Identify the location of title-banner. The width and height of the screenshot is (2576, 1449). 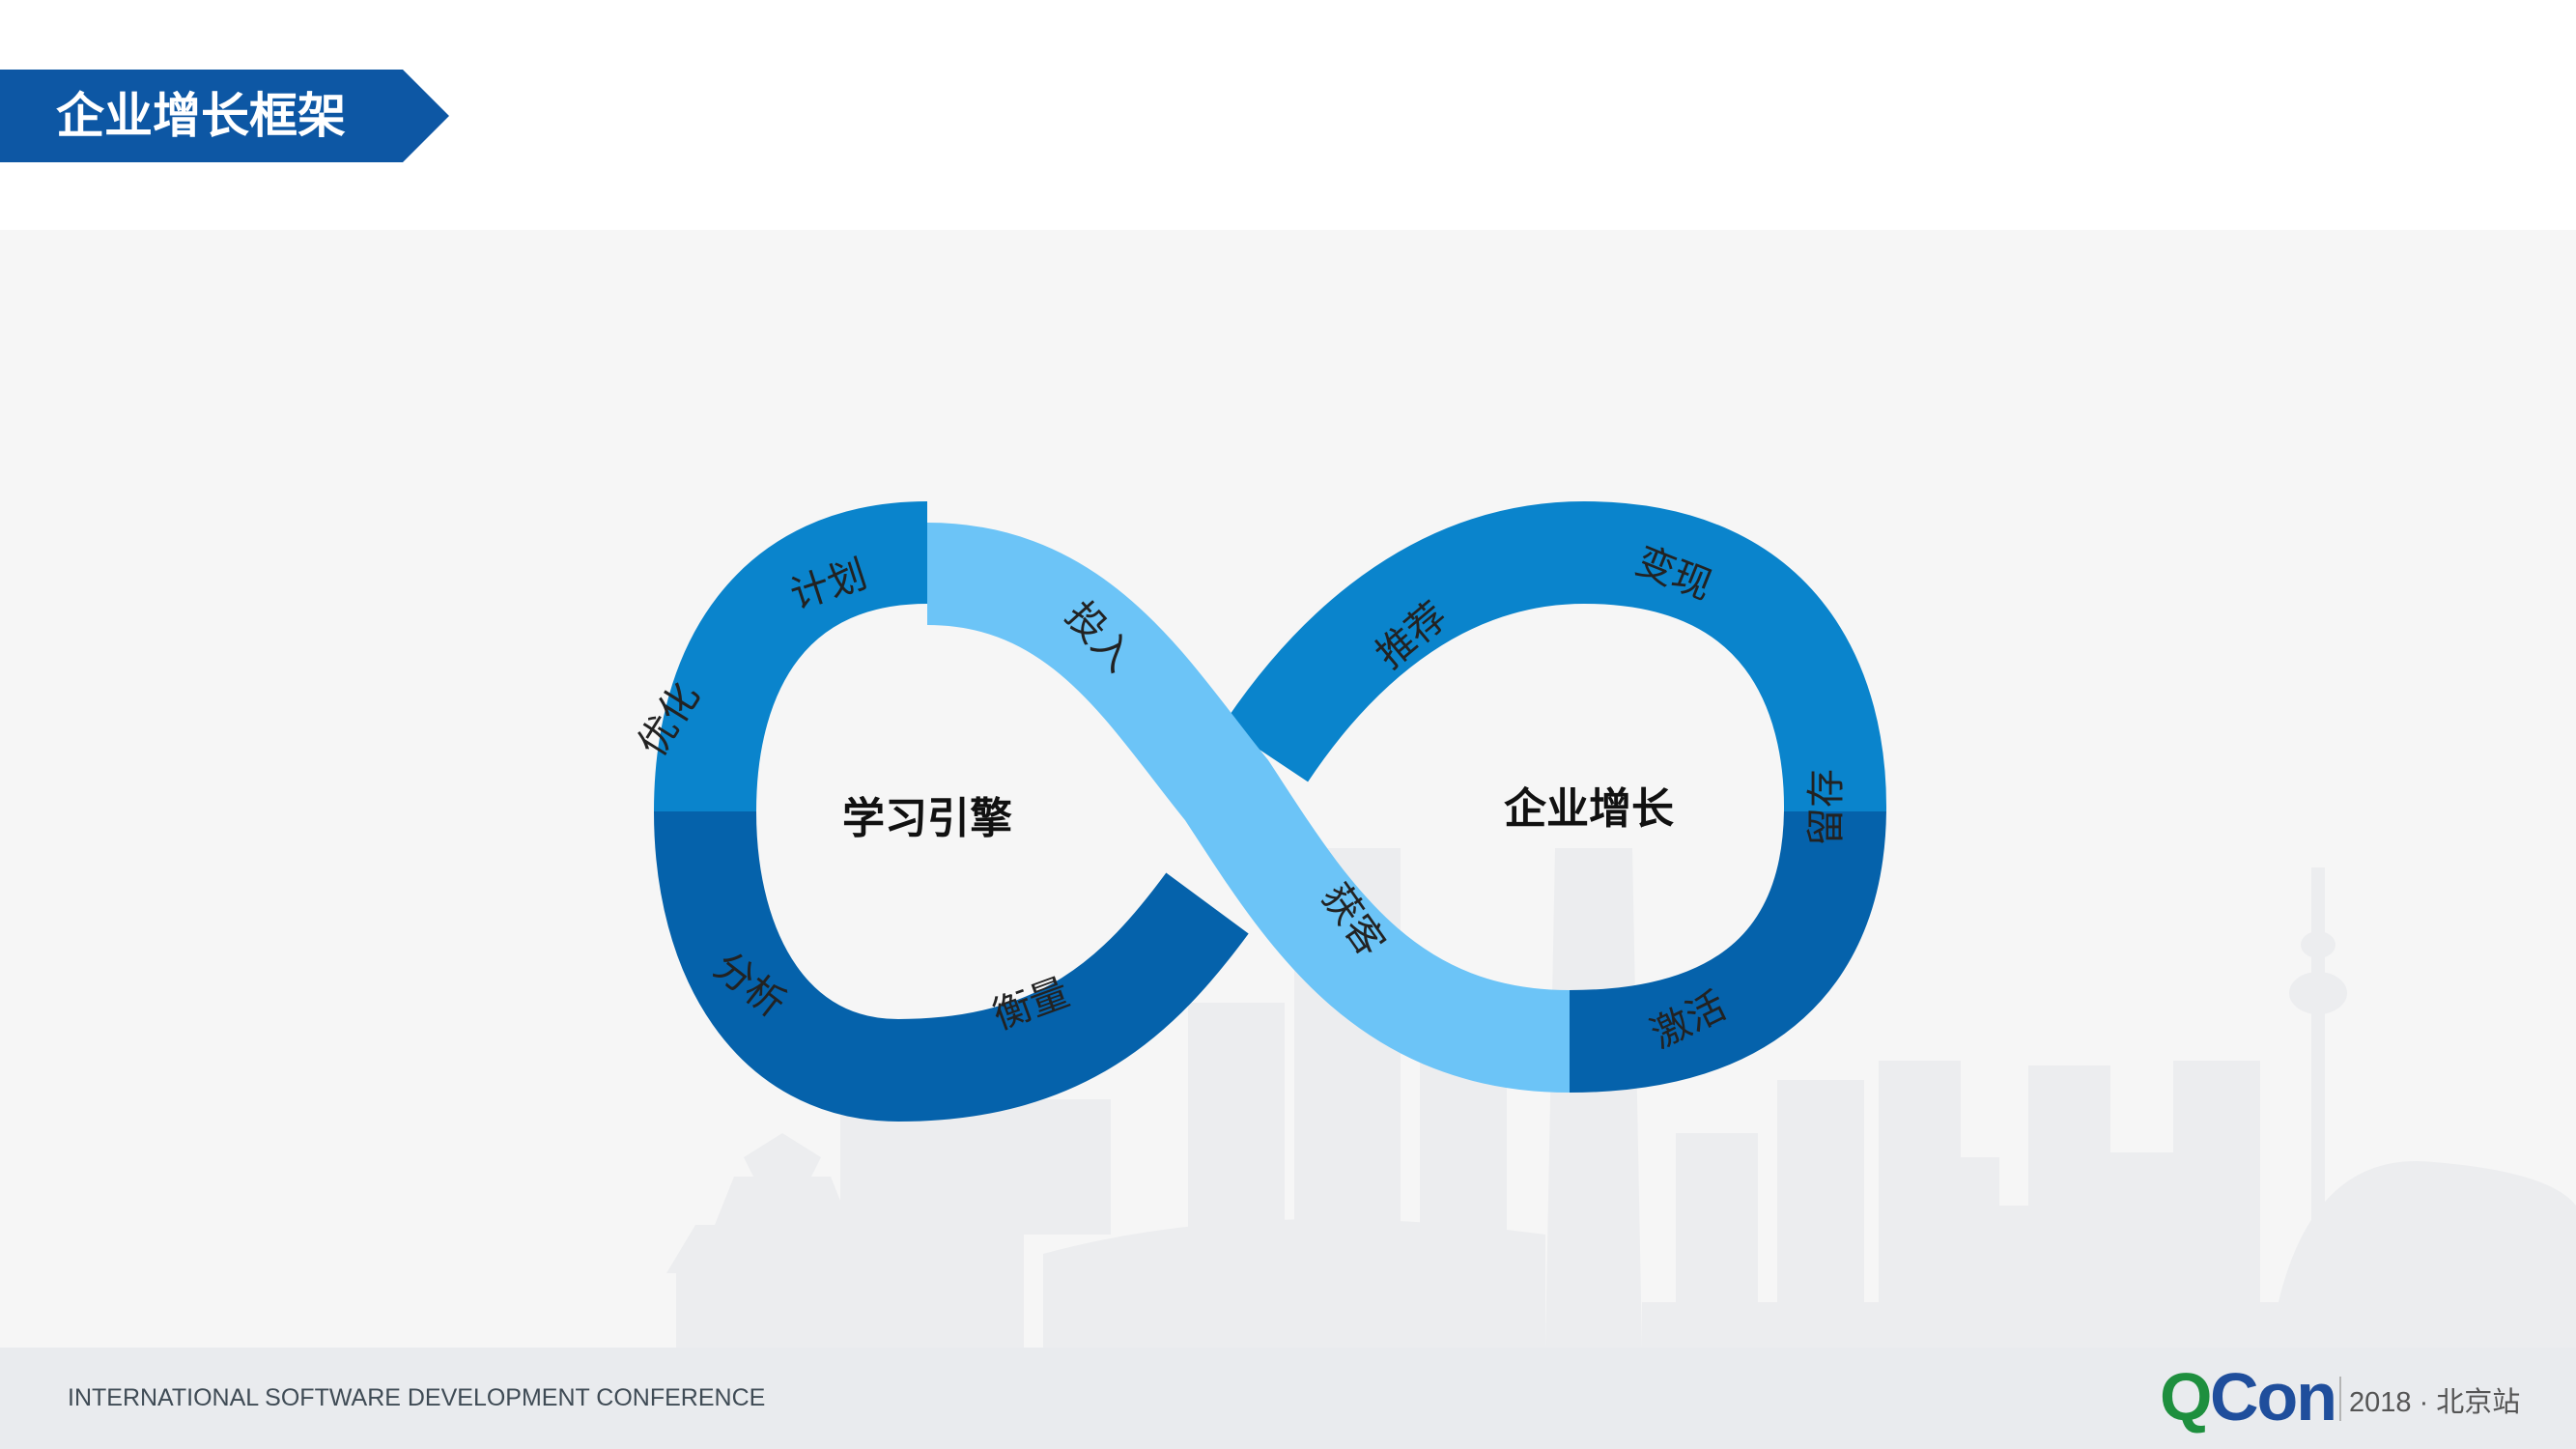
(224, 116).